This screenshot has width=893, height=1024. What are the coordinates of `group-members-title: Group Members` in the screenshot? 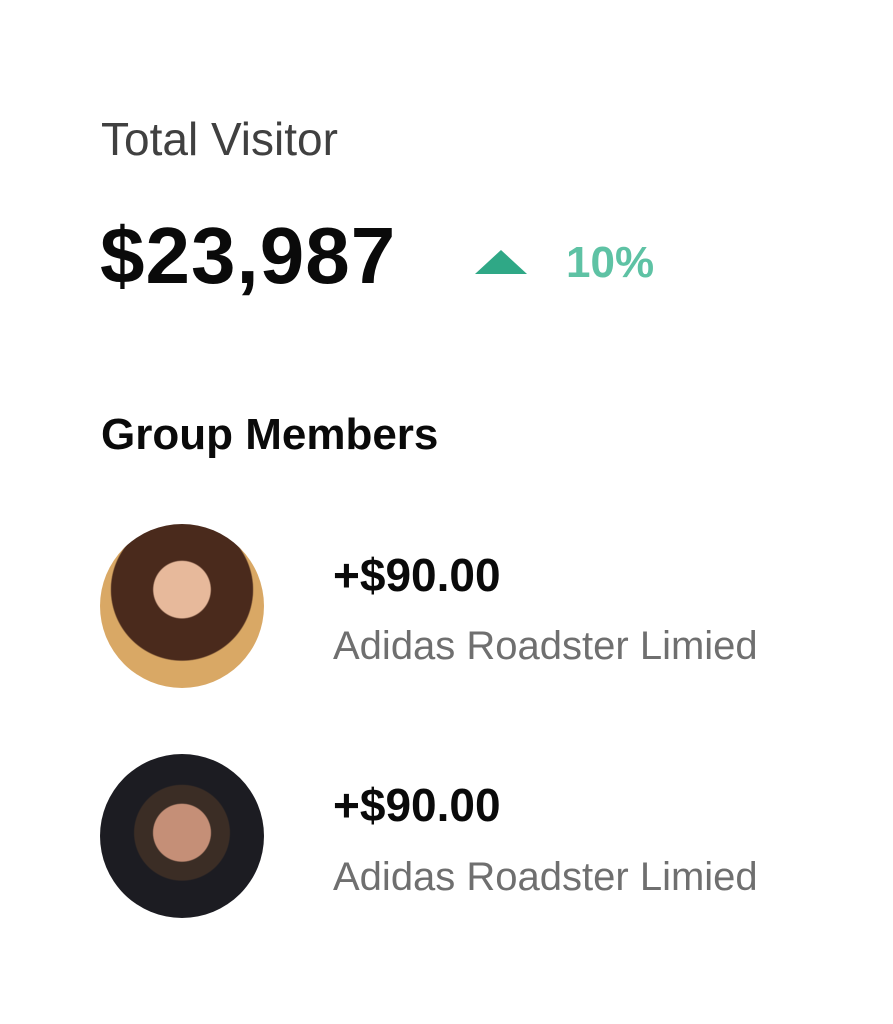 It's located at (270, 434).